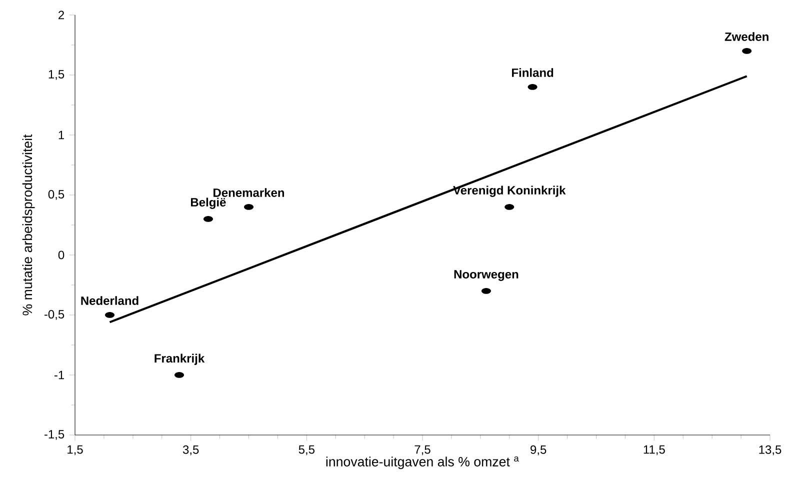  What do you see at coordinates (306, 450) in the screenshot?
I see `x-tick-label: 5,5` at bounding box center [306, 450].